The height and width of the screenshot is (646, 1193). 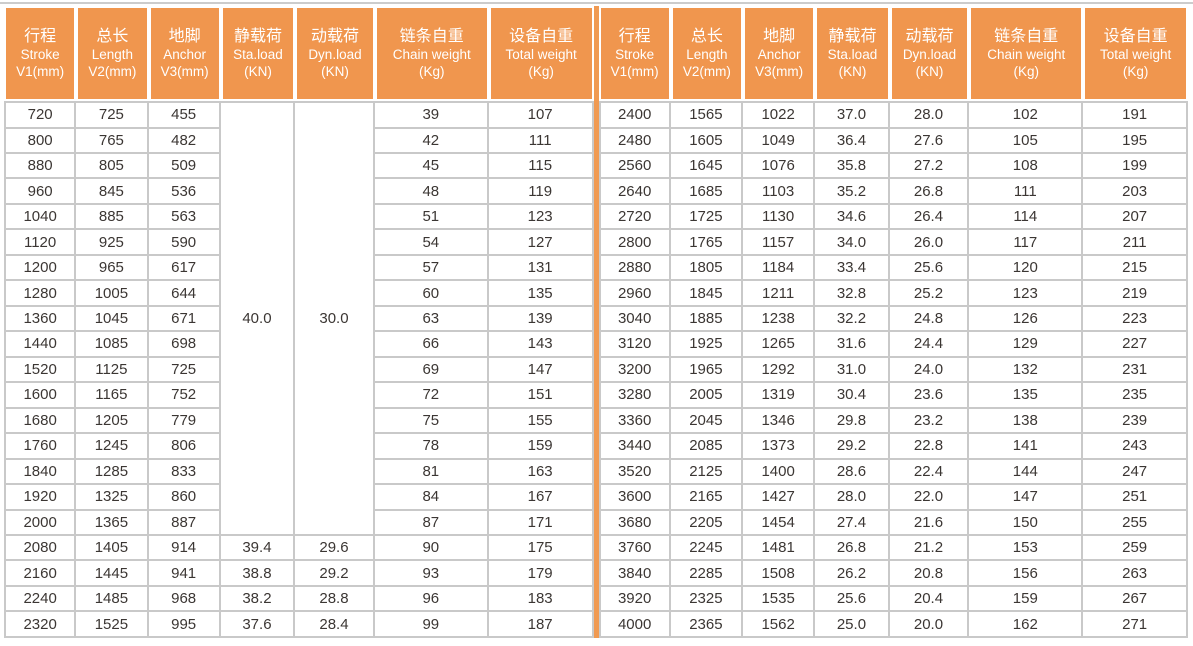 I want to click on cell-length: 1205, so click(x=112, y=421).